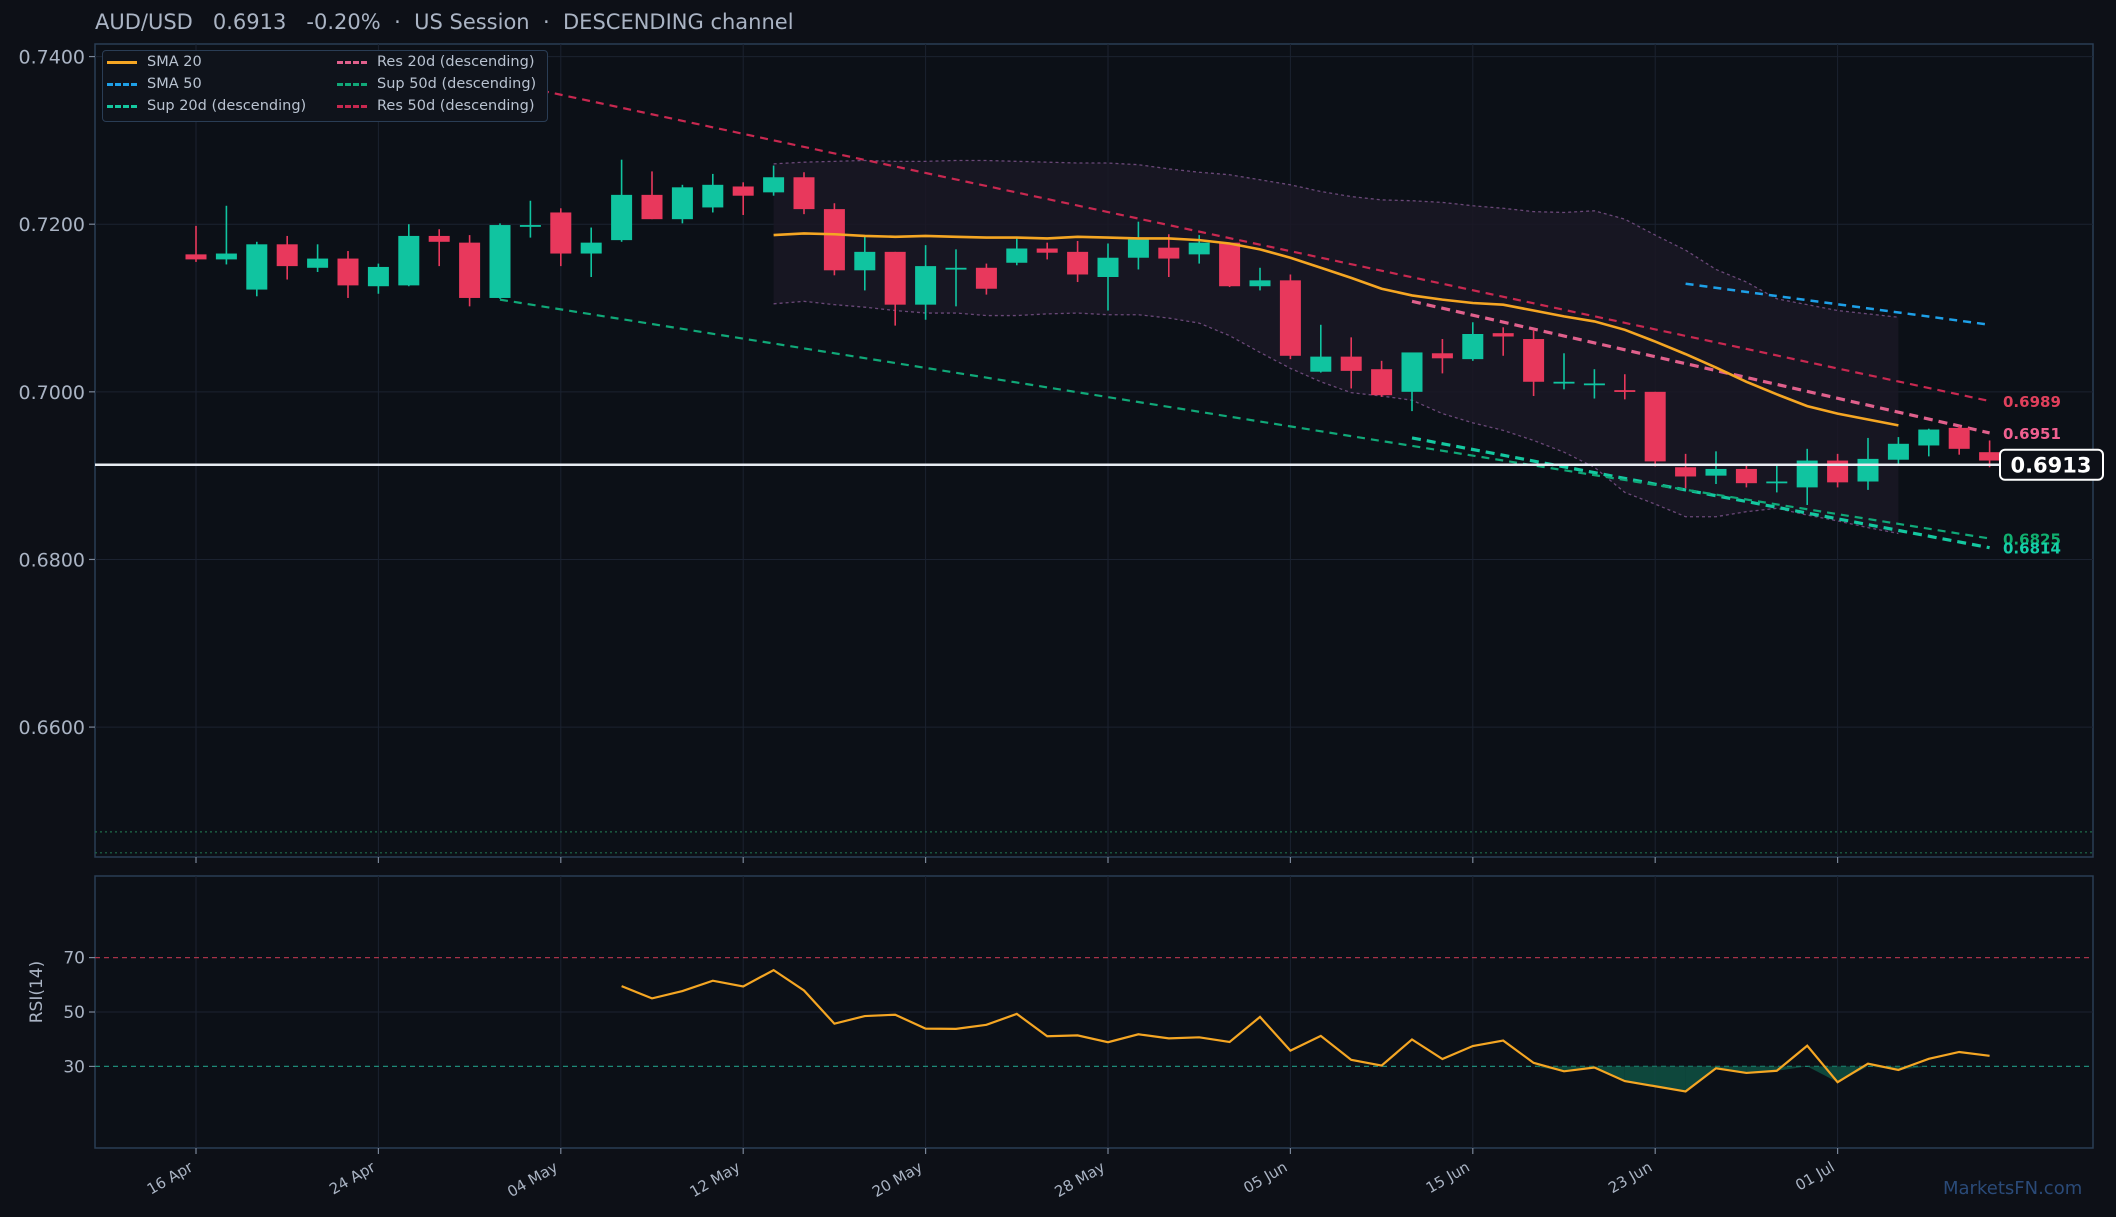 The width and height of the screenshot is (2116, 1217). Describe the element at coordinates (352, 106) in the screenshot. I see `legend-swatch-res50` at that location.